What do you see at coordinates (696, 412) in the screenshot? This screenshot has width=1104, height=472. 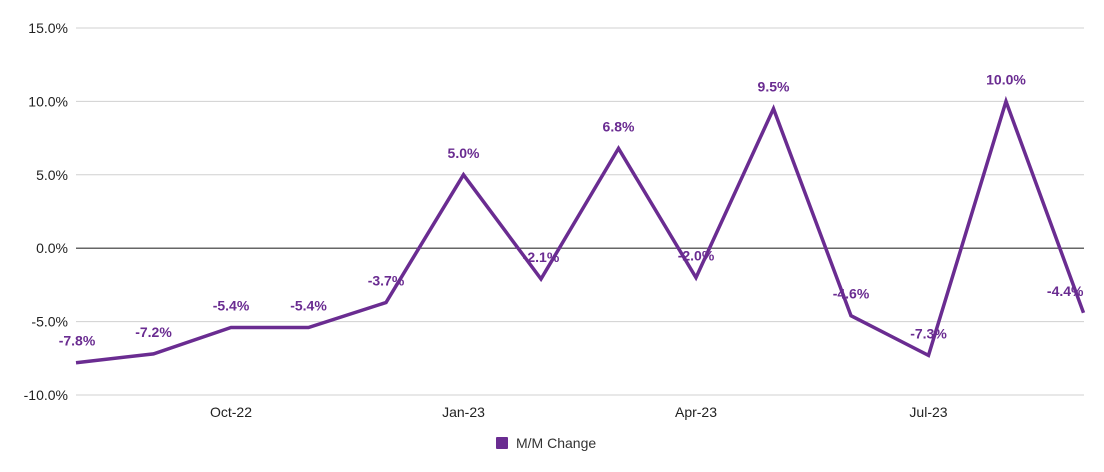 I see `x-tick-label: Apr-23` at bounding box center [696, 412].